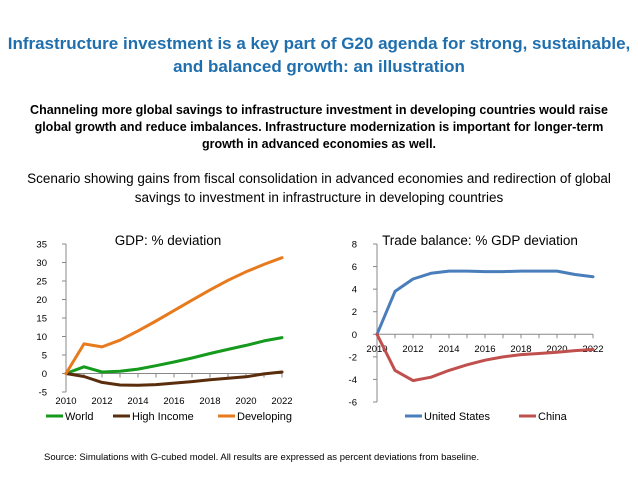 This screenshot has height=478, width=638. I want to click on trade-series-china-line, so click(485, 357).